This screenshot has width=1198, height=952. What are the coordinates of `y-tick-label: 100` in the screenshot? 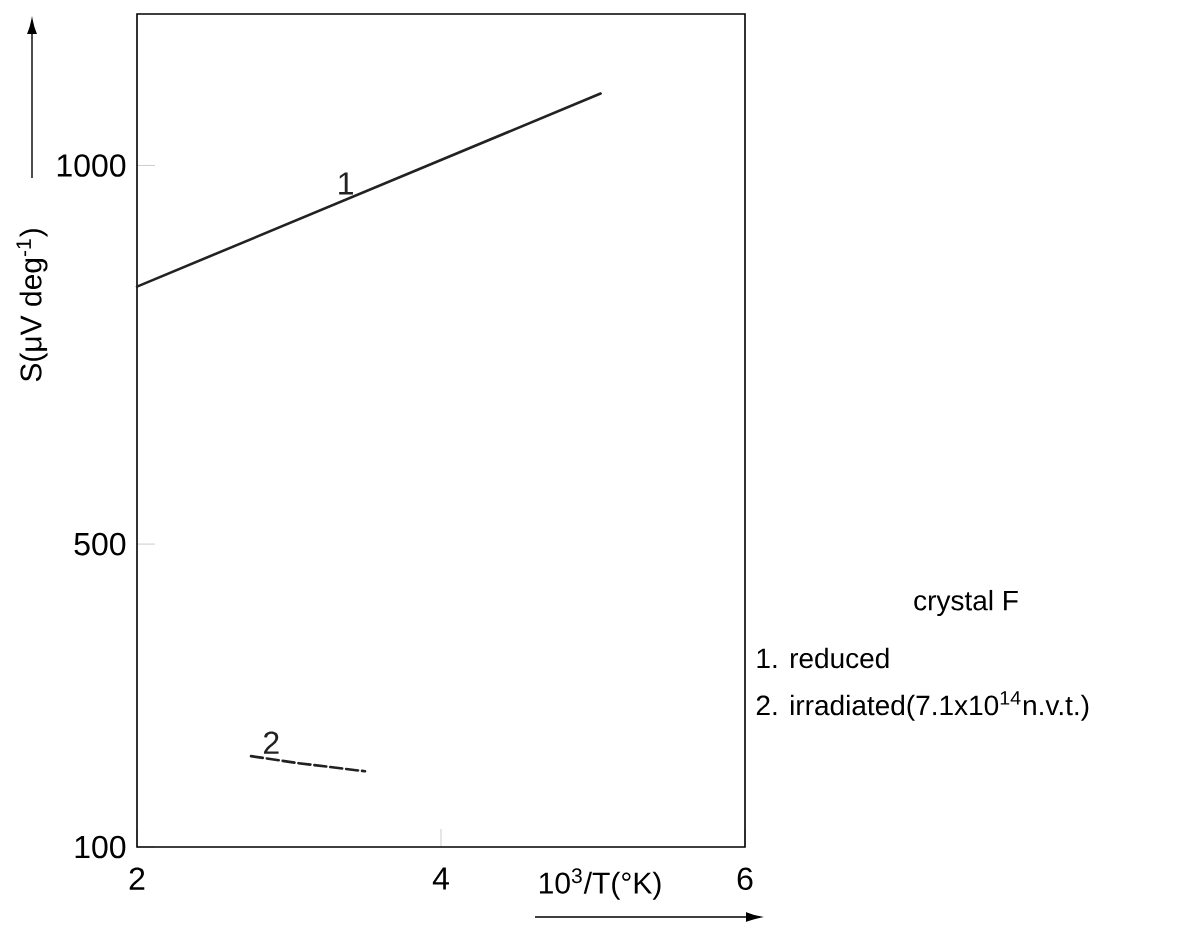 It's located at (100, 847).